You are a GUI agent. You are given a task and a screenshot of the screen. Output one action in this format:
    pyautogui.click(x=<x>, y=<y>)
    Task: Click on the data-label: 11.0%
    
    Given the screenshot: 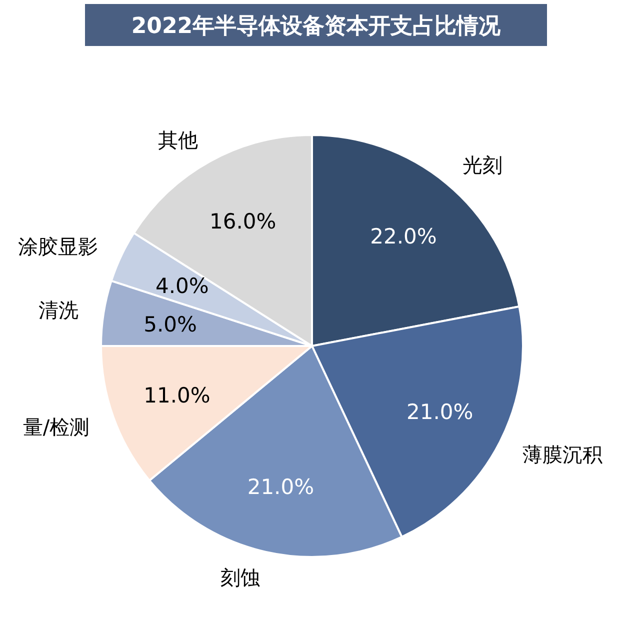 What is the action you would take?
    pyautogui.click(x=177, y=396)
    